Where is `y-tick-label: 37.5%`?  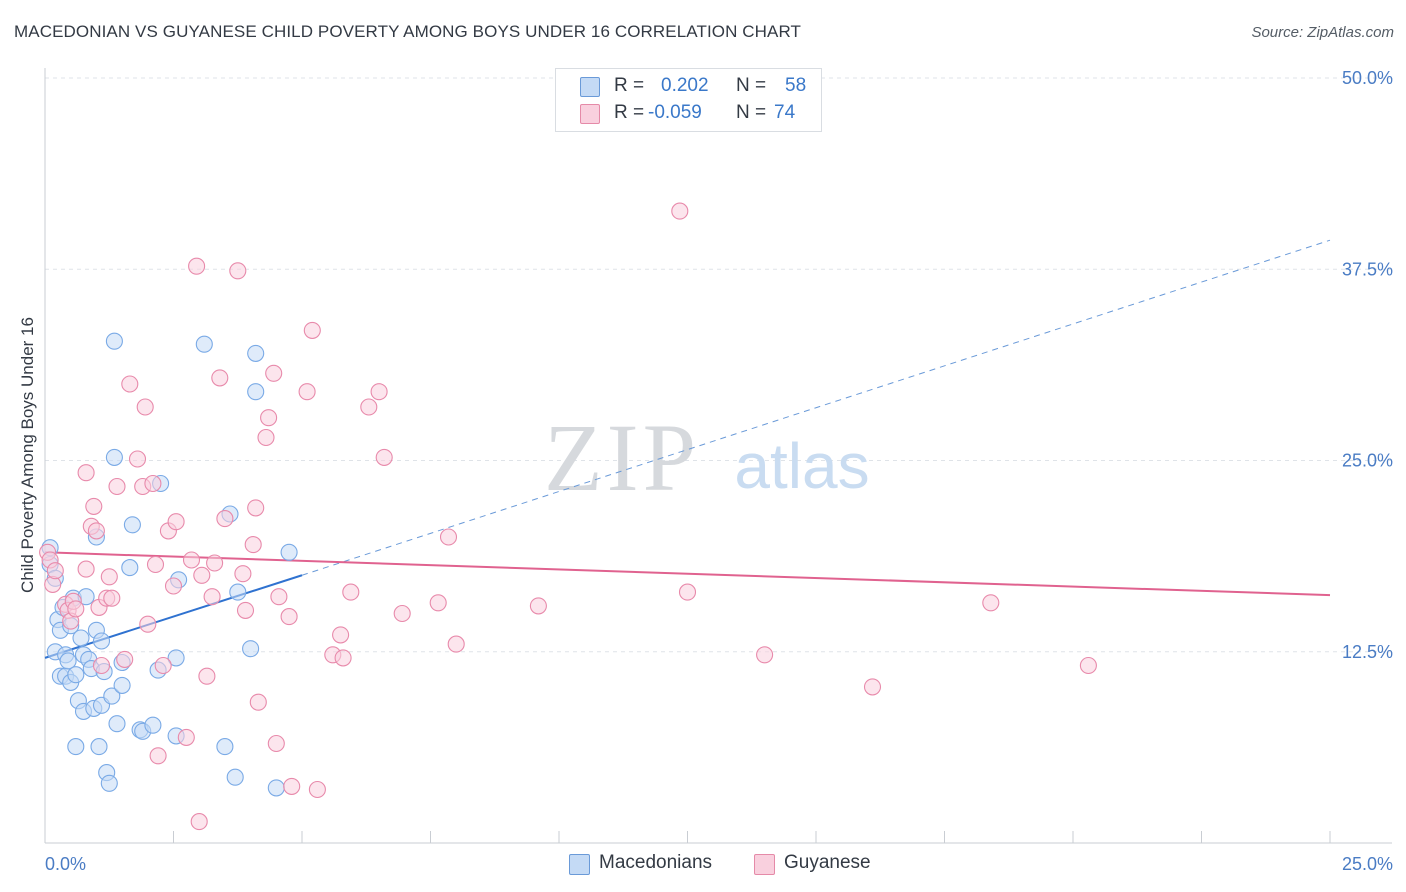 y-tick-label: 37.5% is located at coordinates (1367, 269).